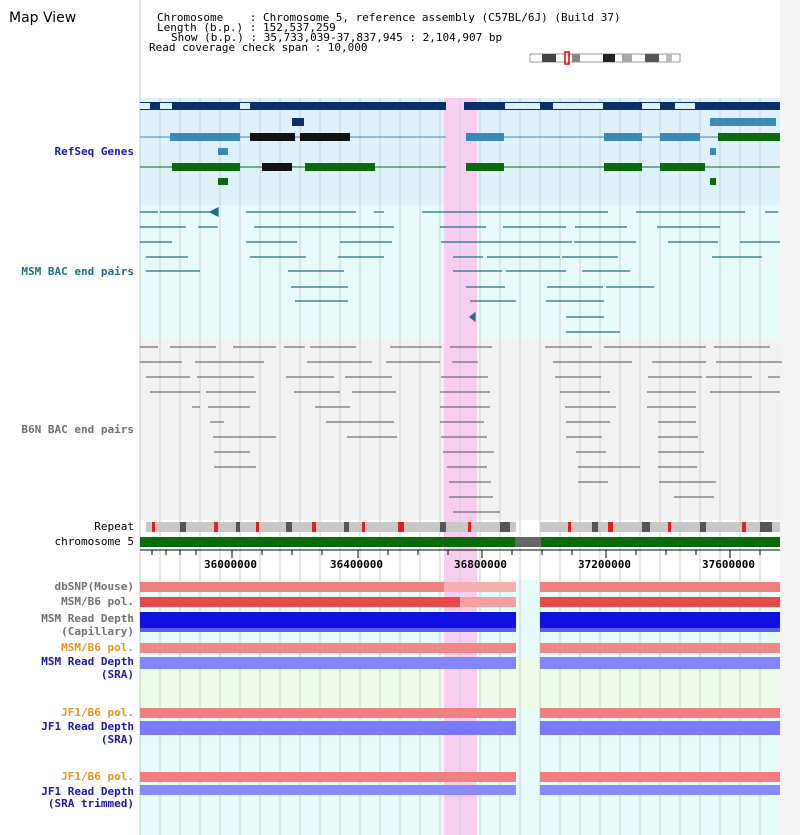 This screenshot has height=835, width=800. I want to click on msm-read-depth-capillary-sublabel: (Capillary), so click(97, 631).